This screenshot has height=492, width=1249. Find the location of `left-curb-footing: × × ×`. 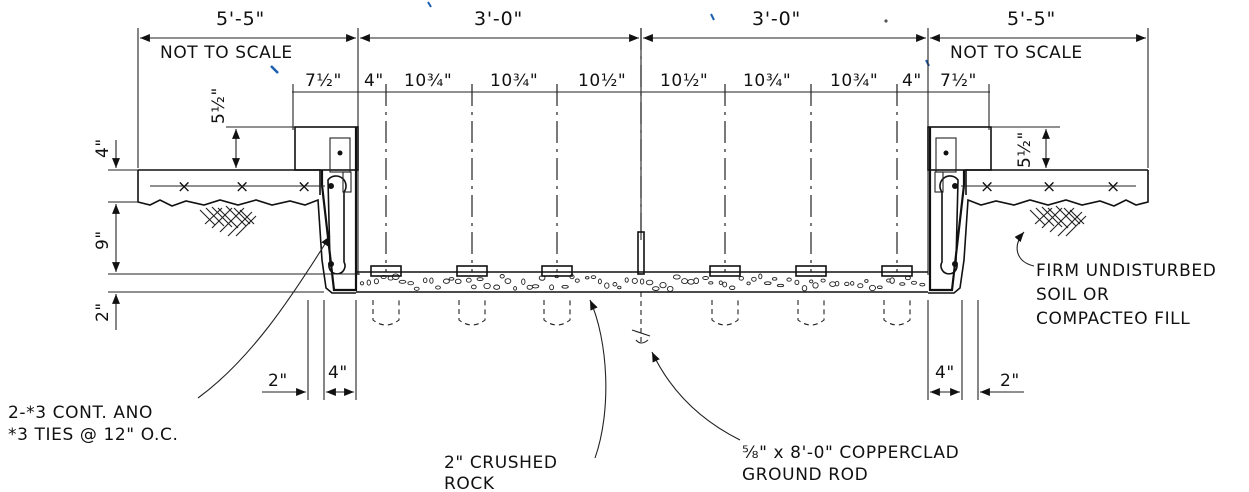

left-curb-footing: × × × is located at coordinates (248, 210).